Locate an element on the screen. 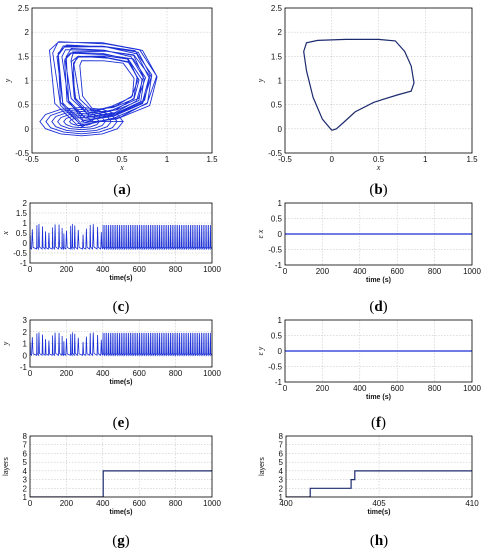  panel-label-b: (b) is located at coordinates (378, 190).